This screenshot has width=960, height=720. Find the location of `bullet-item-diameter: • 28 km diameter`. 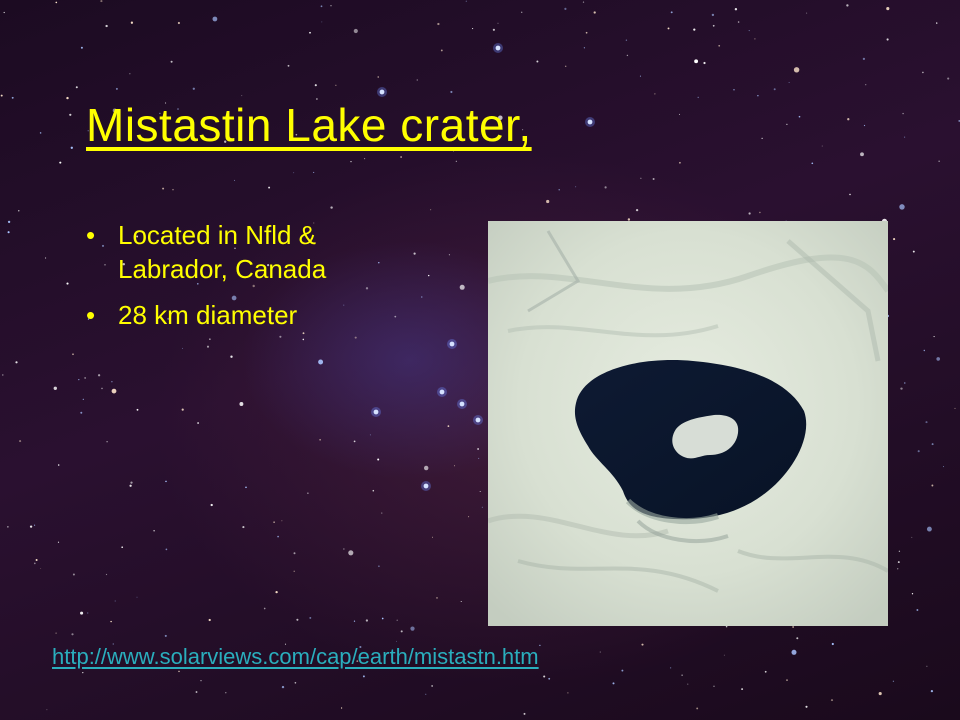

bullet-item-diameter: • 28 km diameter is located at coordinates (256, 315).